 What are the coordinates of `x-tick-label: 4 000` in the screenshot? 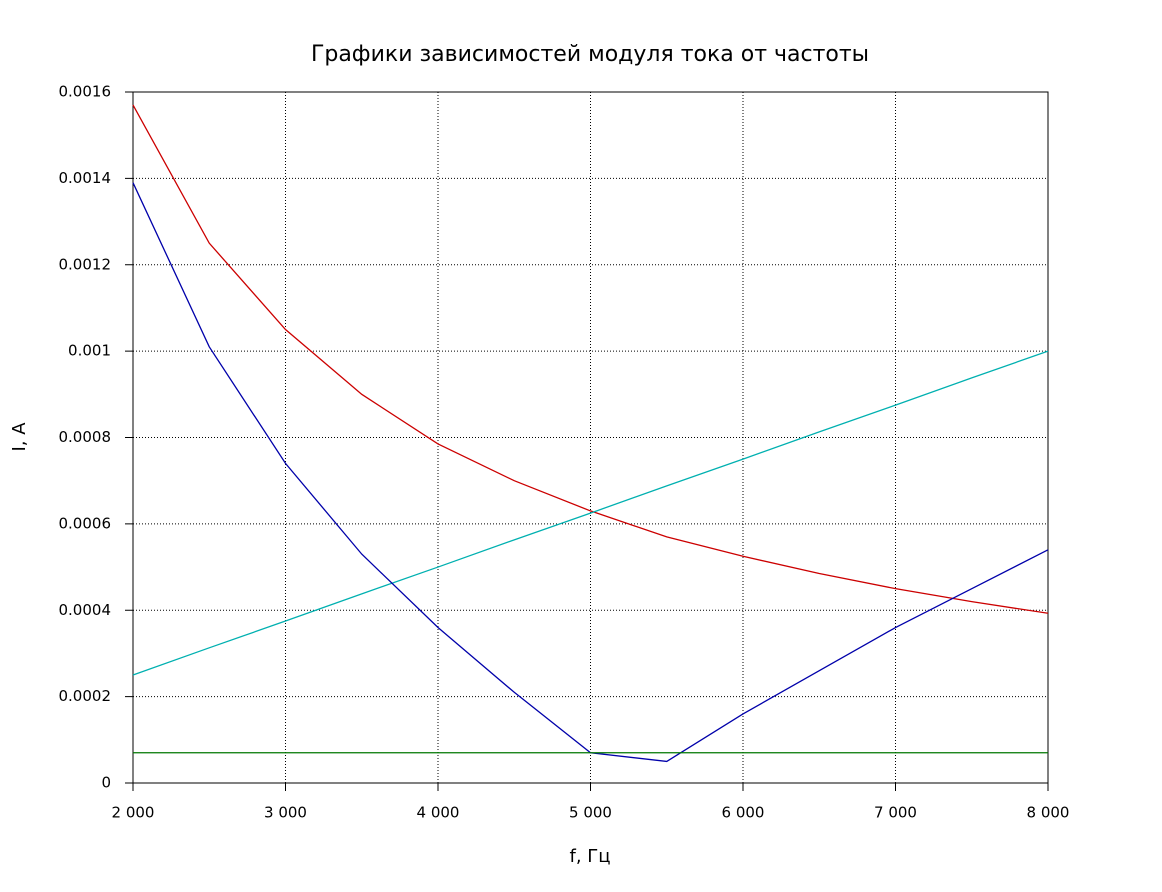 It's located at (438, 813).